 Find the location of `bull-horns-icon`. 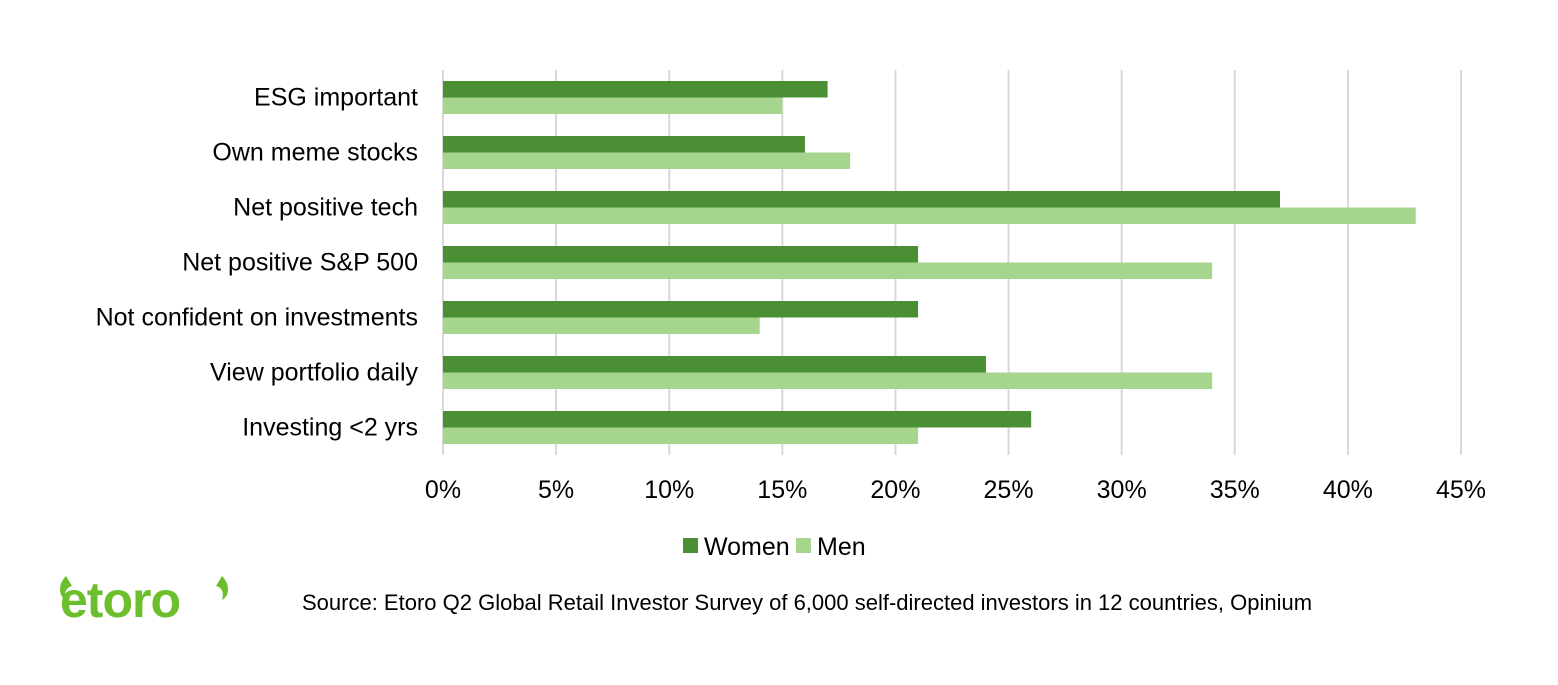

bull-horns-icon is located at coordinates (144, 588).